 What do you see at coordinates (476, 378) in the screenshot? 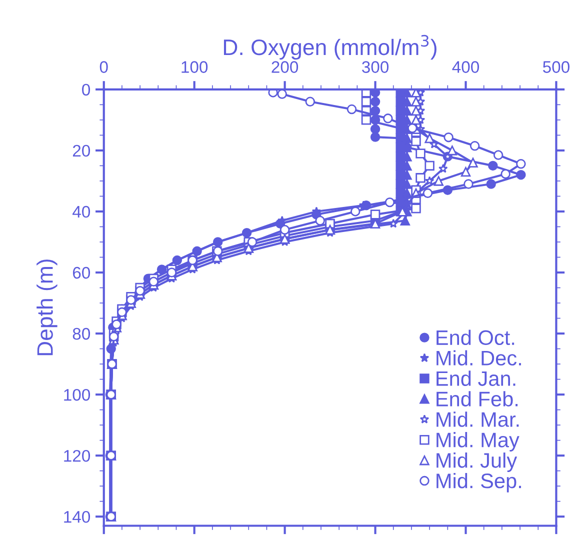
I see `legend-label: End Jan.` at bounding box center [476, 378].